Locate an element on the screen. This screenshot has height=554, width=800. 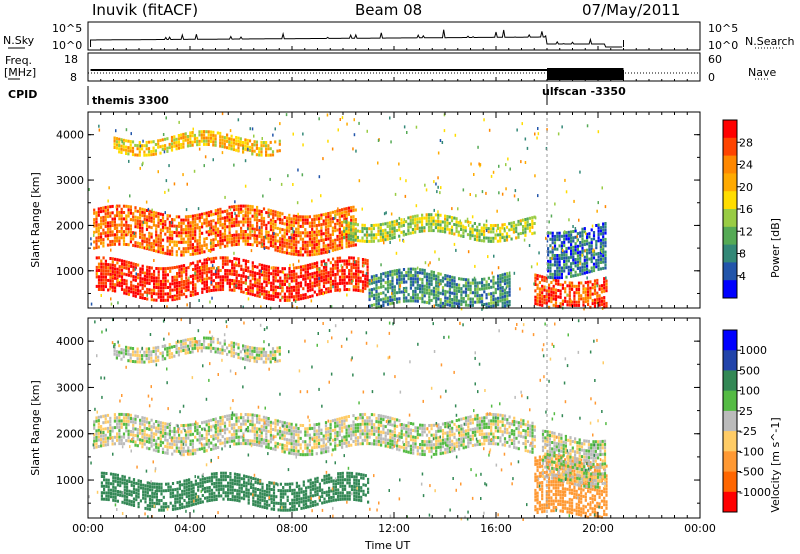
freq-tick-high: 18 is located at coordinates (71, 59).